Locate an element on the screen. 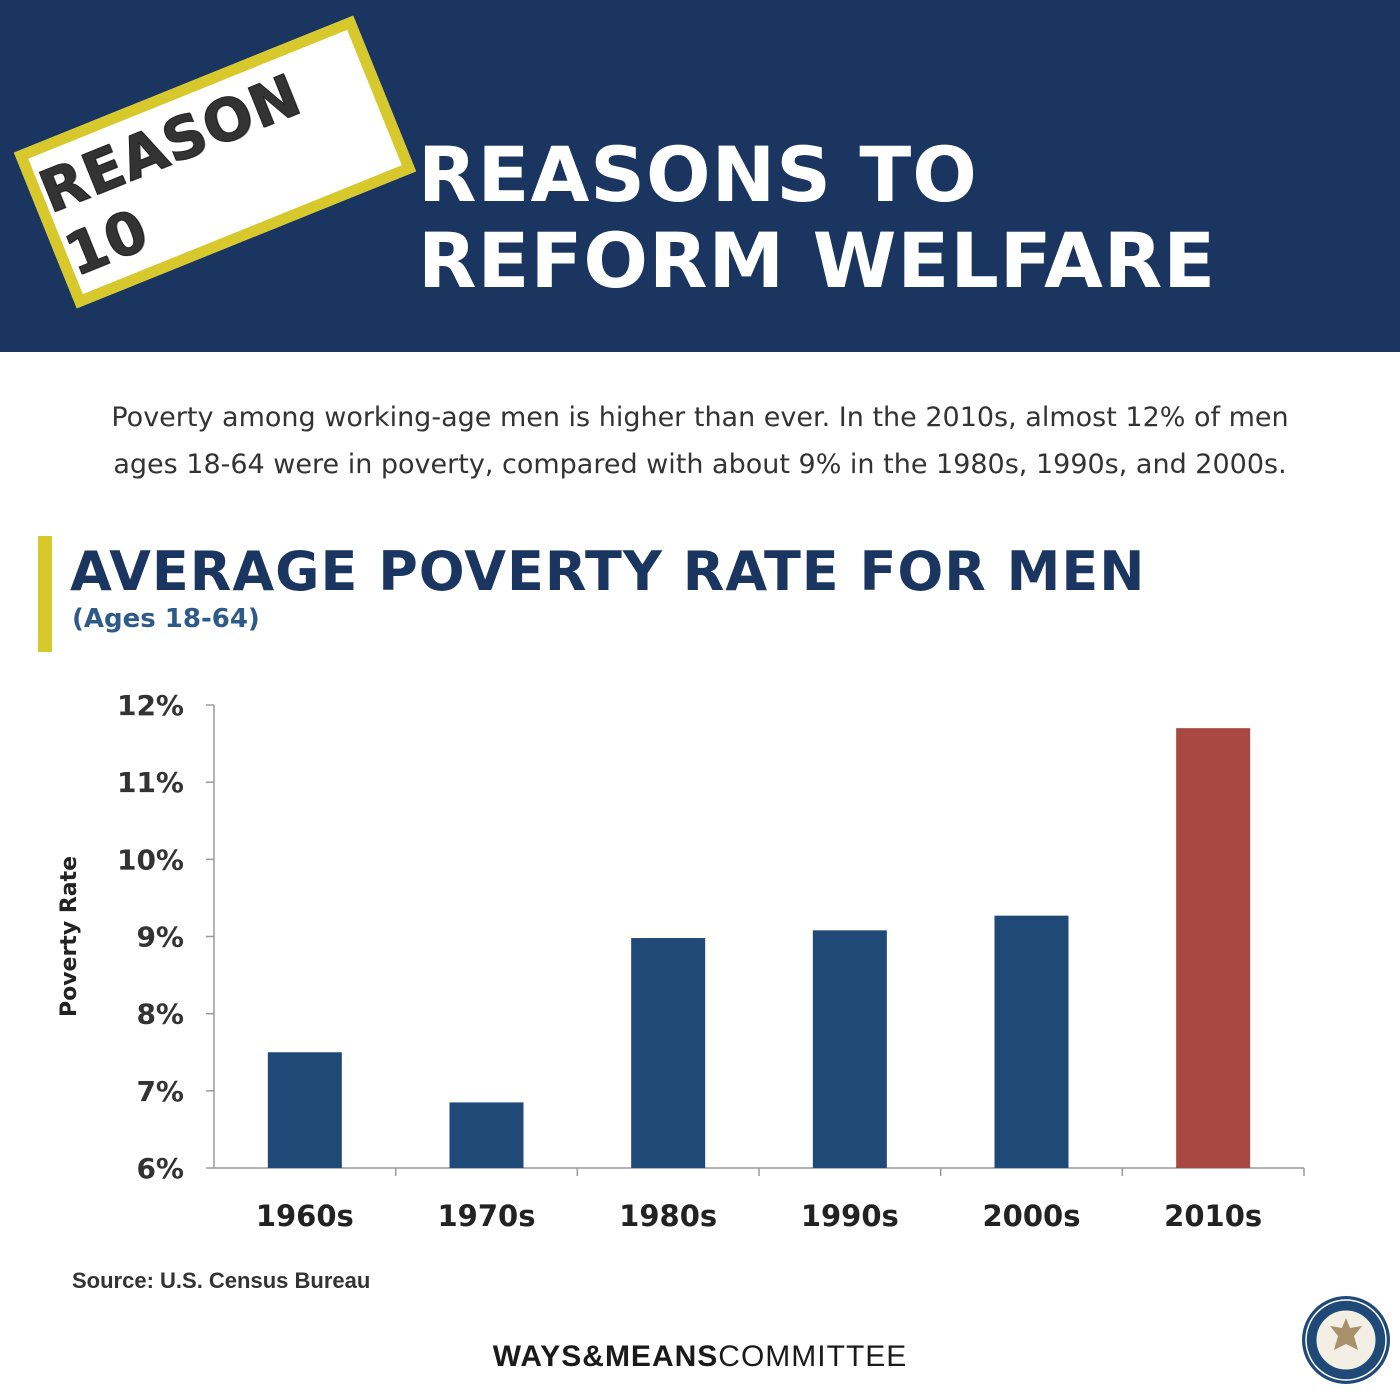 This screenshot has height=1400, width=1400. bar-1970s is located at coordinates (486, 1135).